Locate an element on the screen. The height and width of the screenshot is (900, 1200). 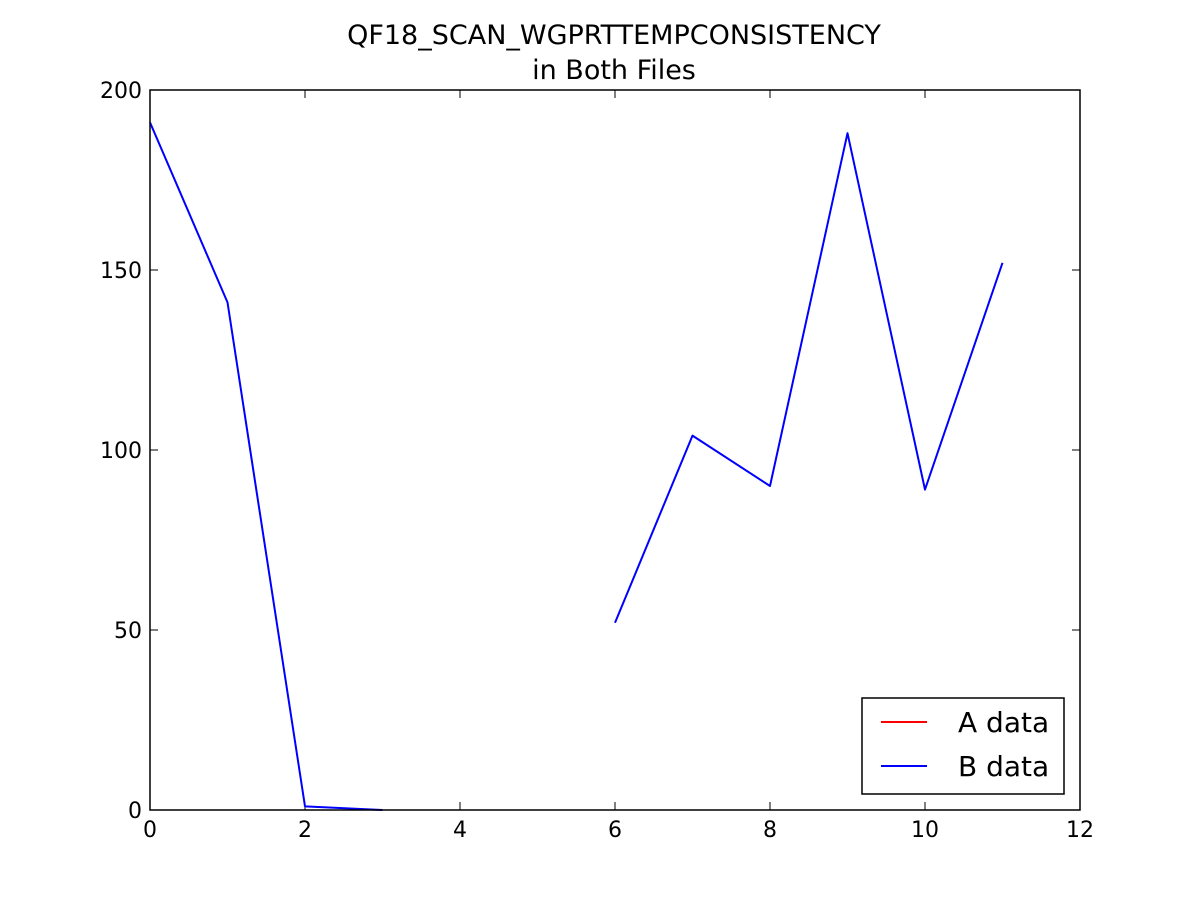
y-tick-label: 0 is located at coordinates (135, 811).